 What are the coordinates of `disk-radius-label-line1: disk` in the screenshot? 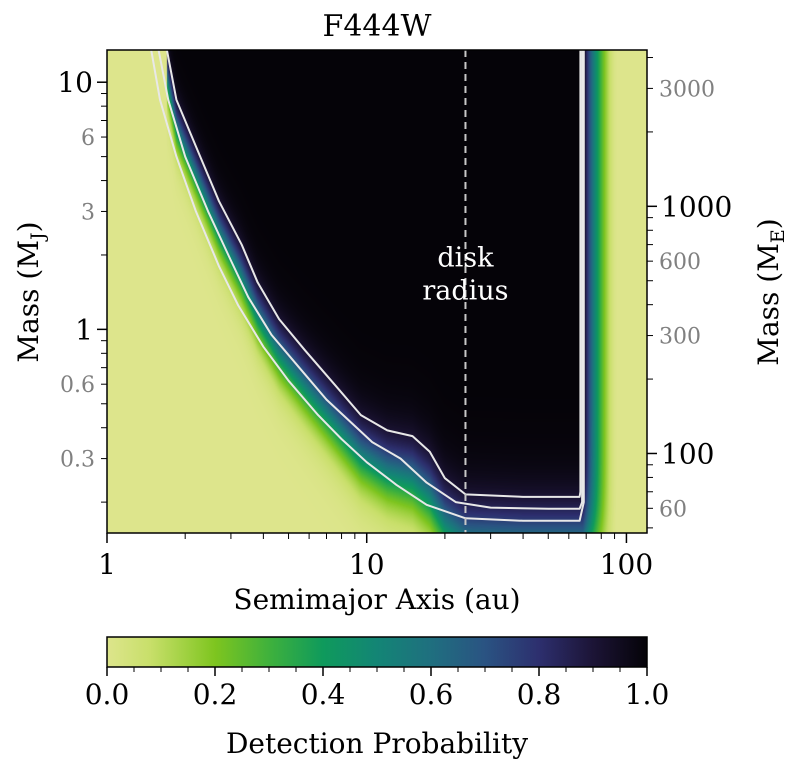 It's located at (465, 258).